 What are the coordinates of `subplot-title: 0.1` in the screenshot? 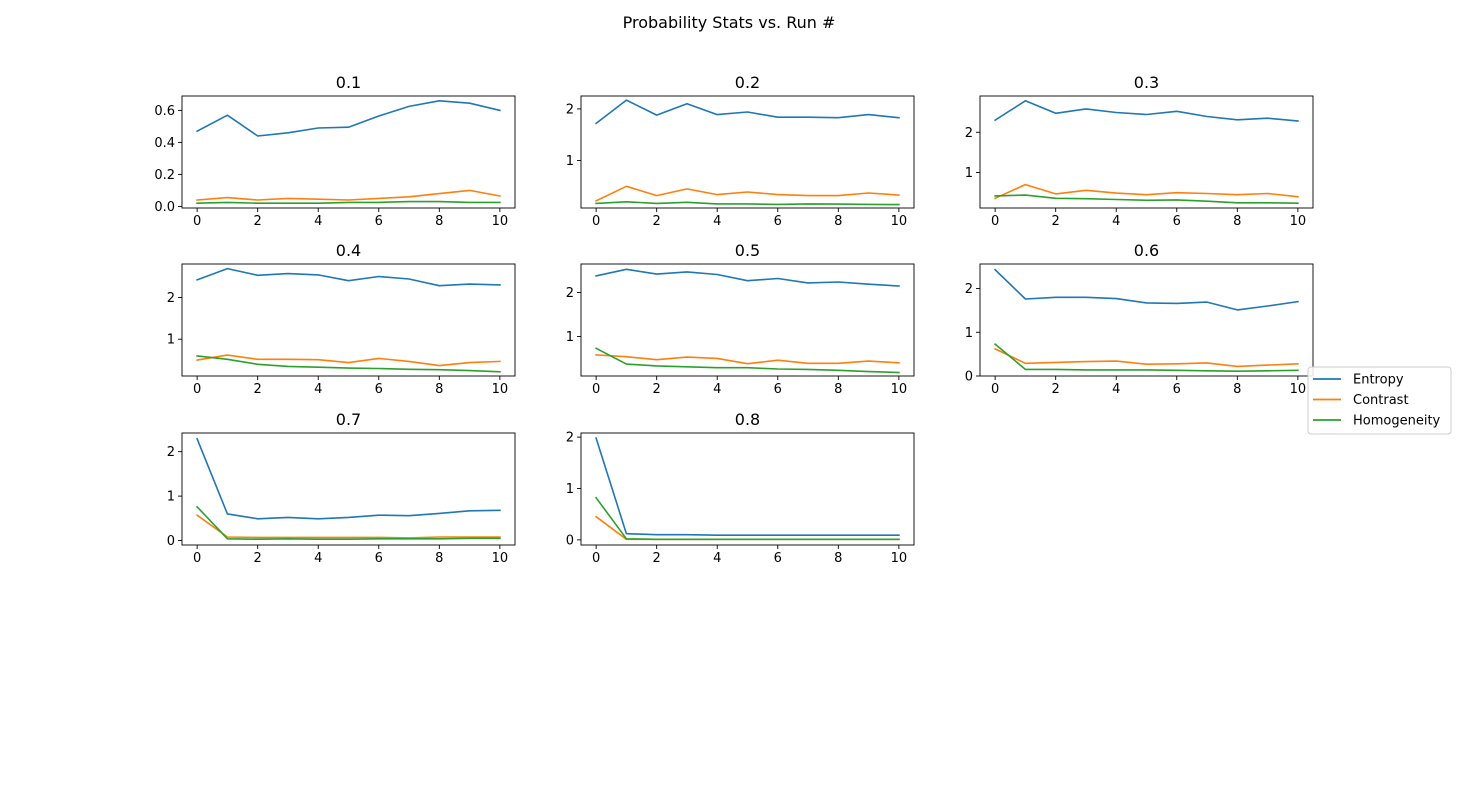 It's located at (348, 82).